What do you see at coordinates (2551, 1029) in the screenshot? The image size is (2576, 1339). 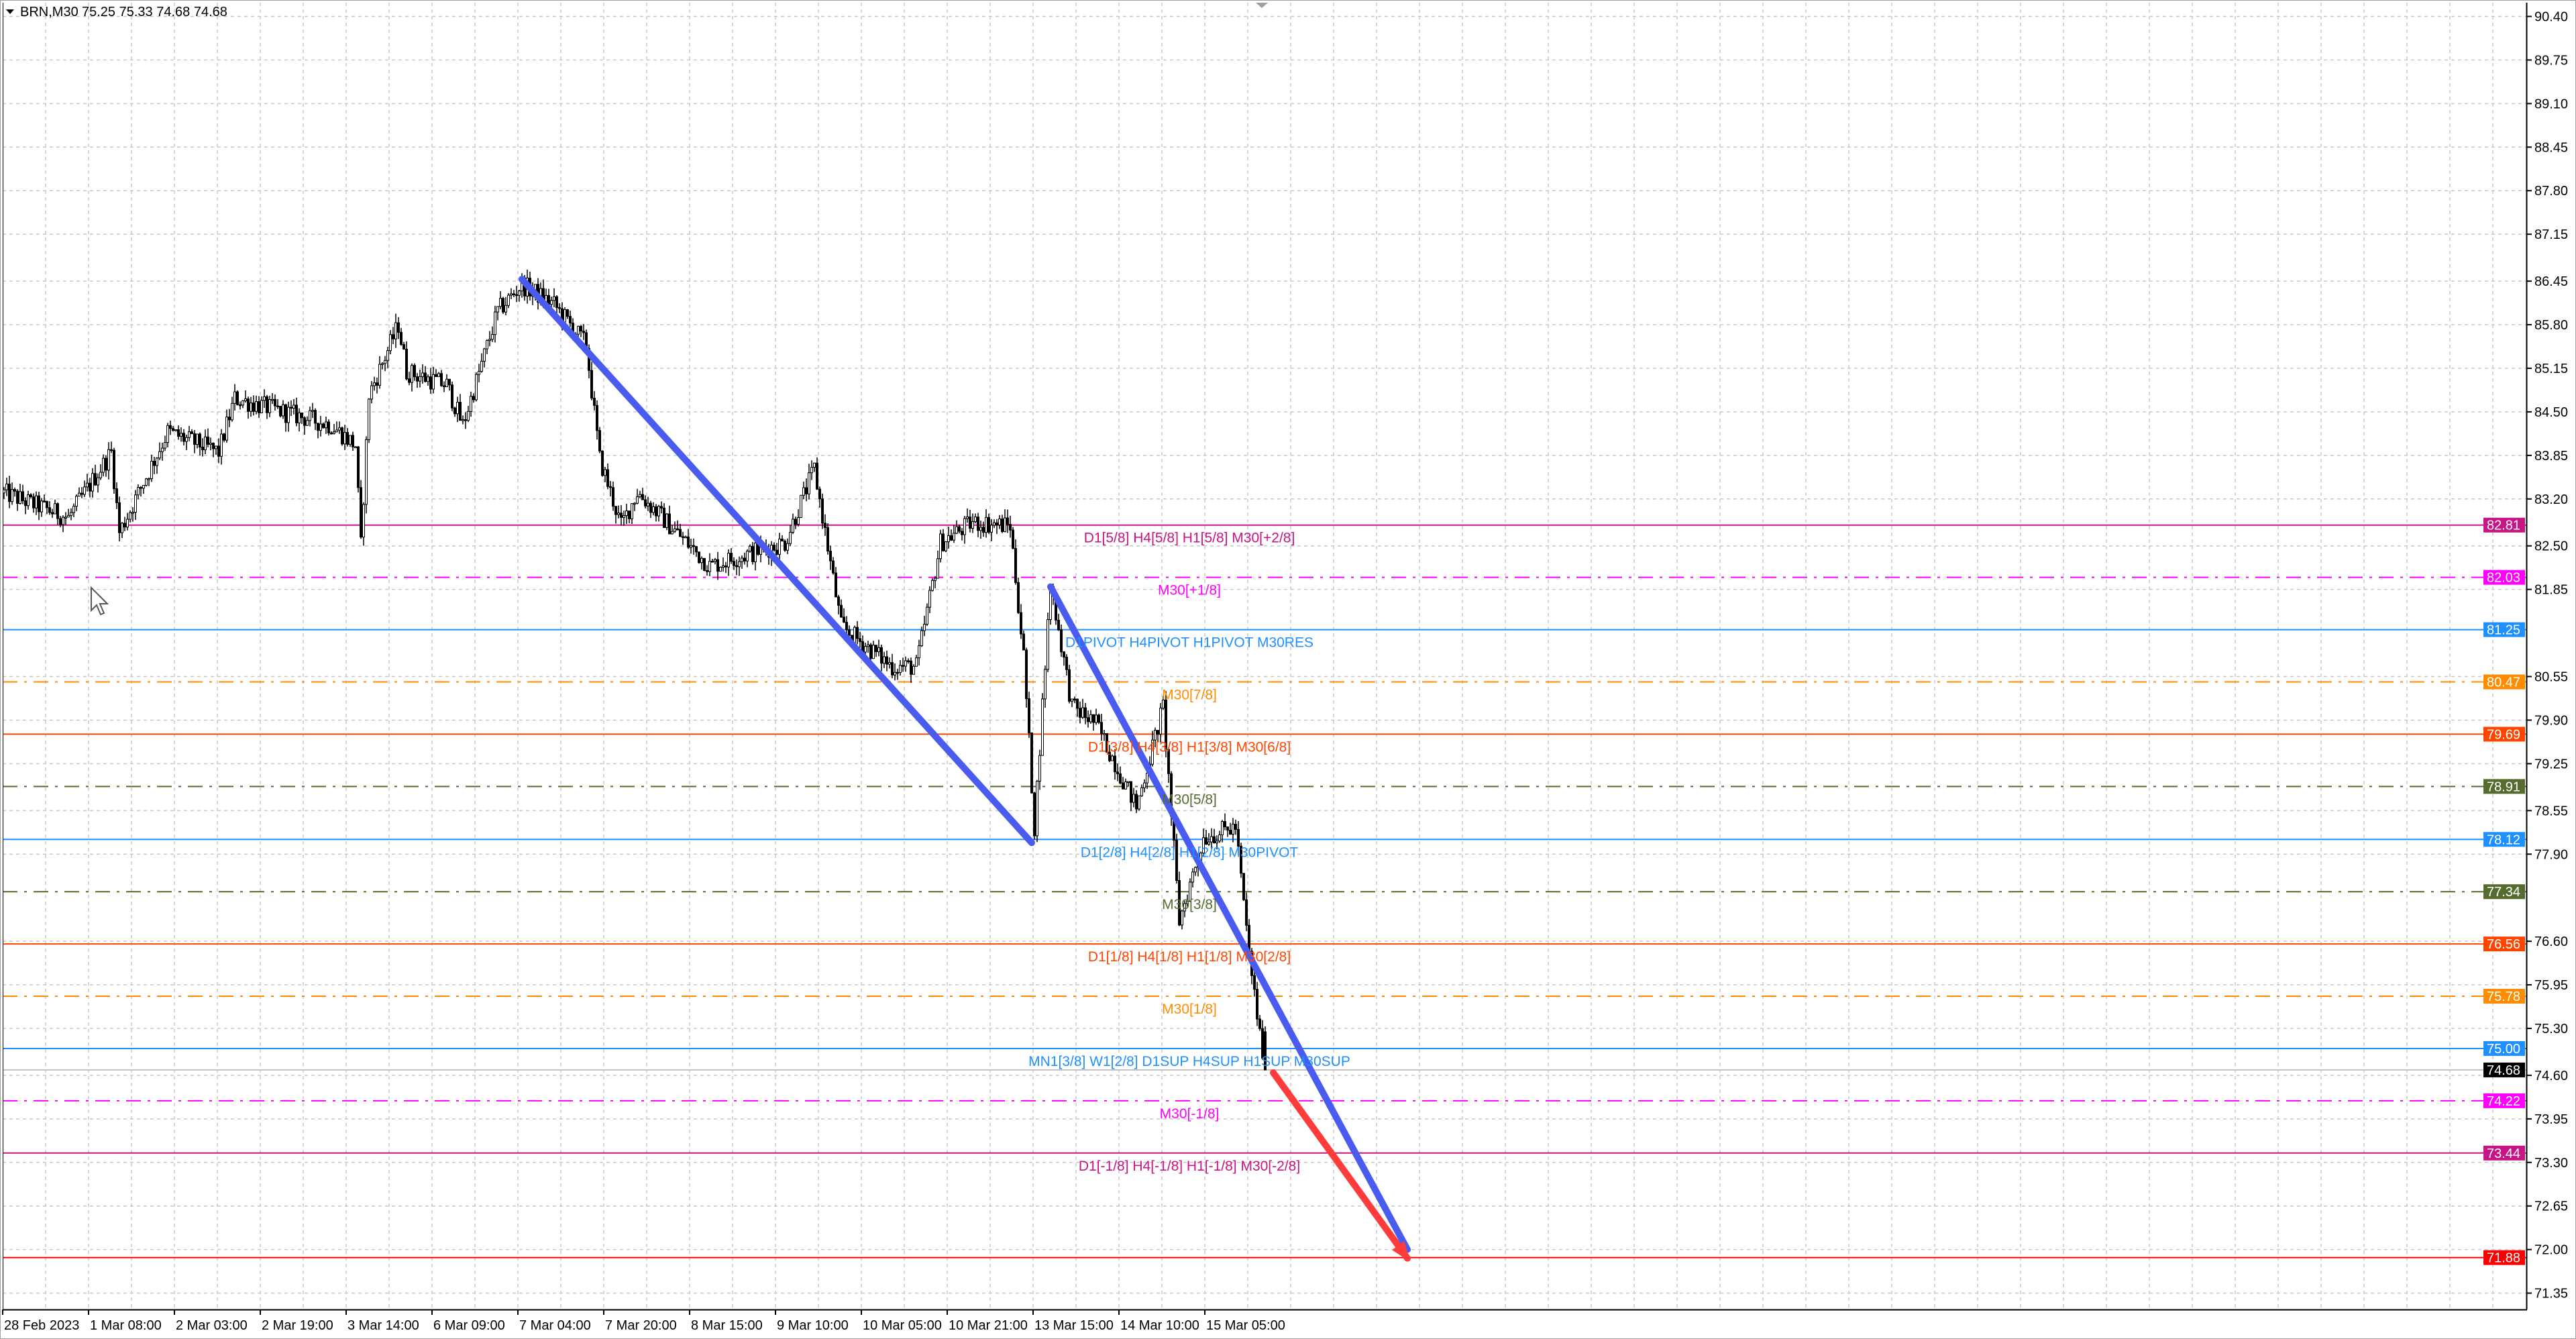 I see `price-tick-label: 75.30` at bounding box center [2551, 1029].